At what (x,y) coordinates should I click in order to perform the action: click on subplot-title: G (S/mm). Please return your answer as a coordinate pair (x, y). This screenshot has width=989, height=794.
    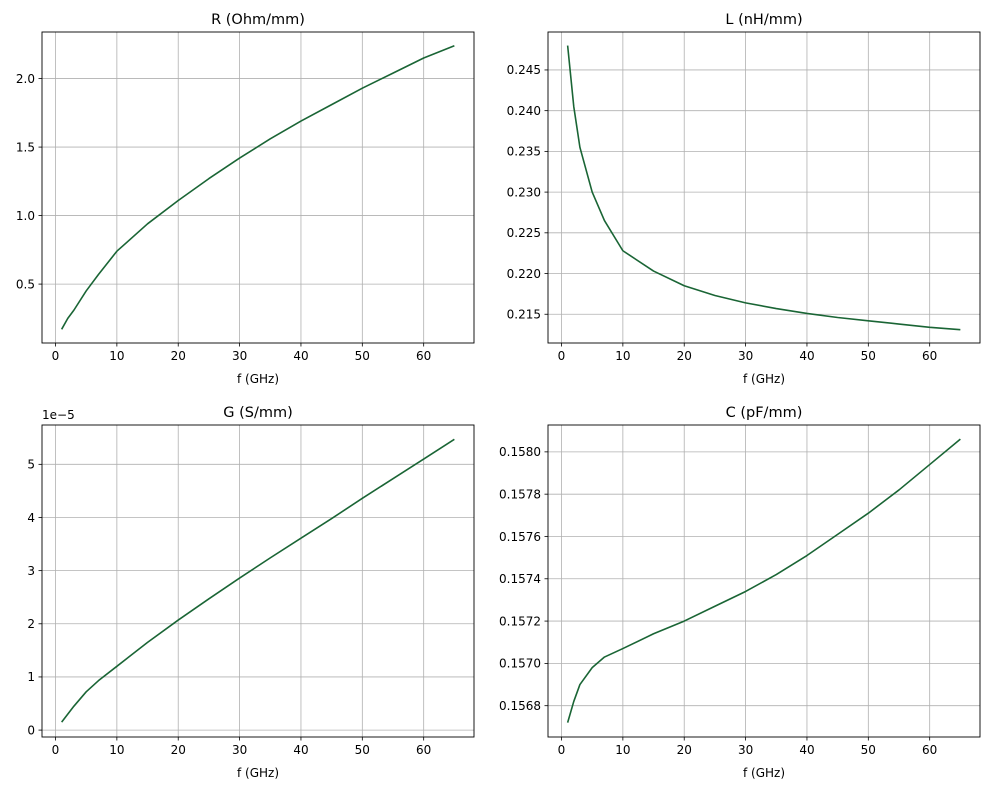
    Looking at the image, I should click on (258, 413).